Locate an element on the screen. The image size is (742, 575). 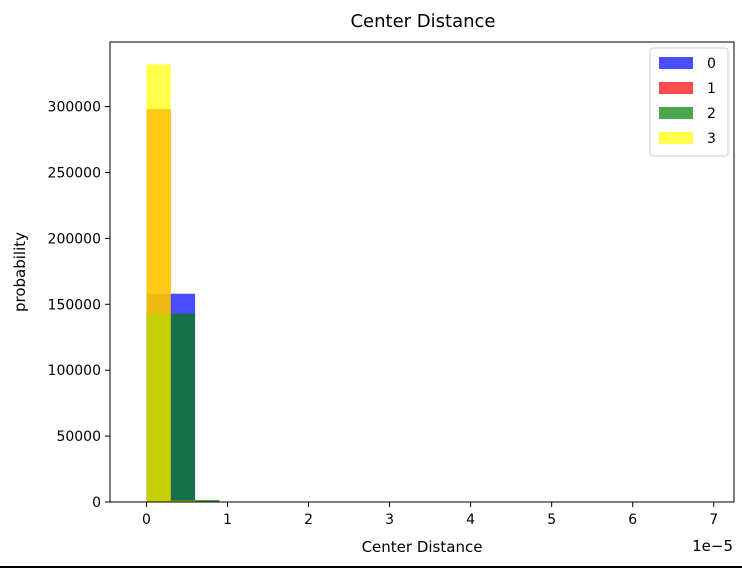
legend: 0 1 2 3 is located at coordinates (689, 102).